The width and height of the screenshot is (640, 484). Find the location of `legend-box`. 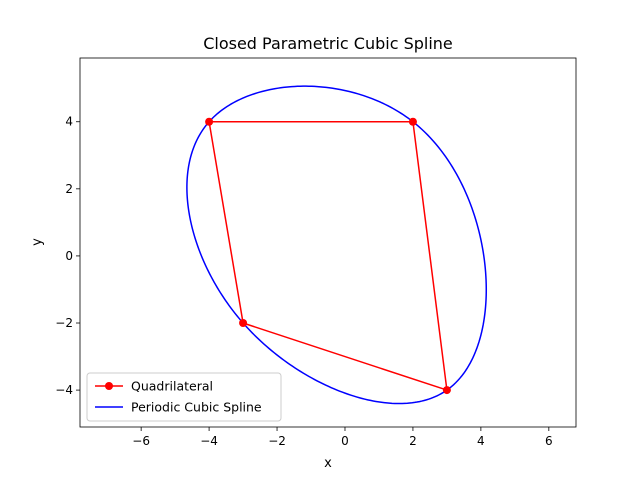

legend-box is located at coordinates (184, 397).